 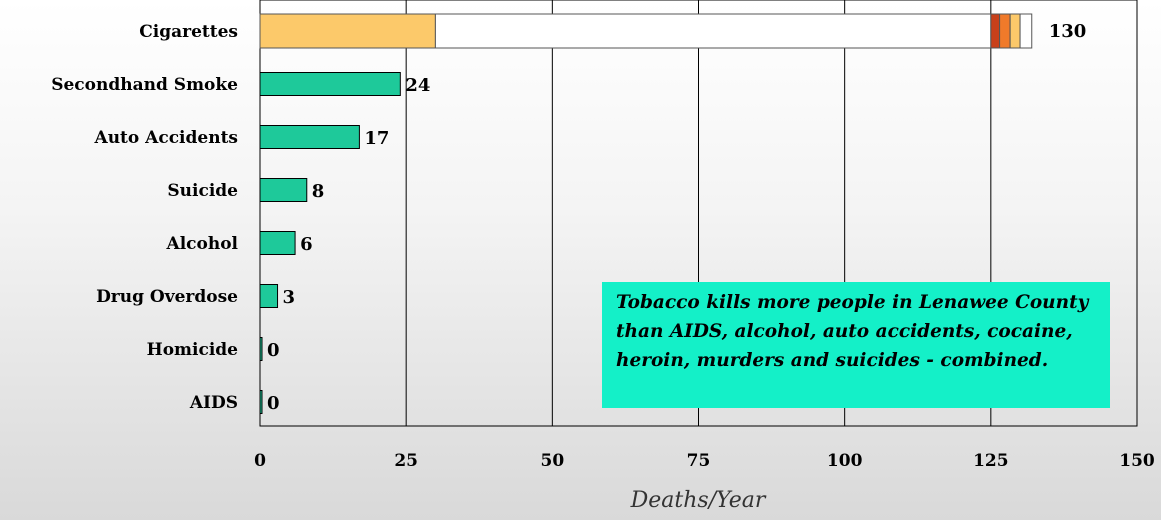 What do you see at coordinates (1137, 461) in the screenshot?
I see `x-tick-label: 150` at bounding box center [1137, 461].